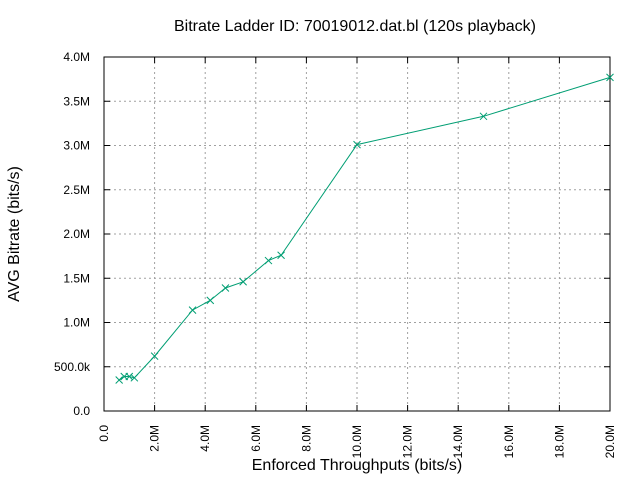  Describe the element at coordinates (104, 433) in the screenshot. I see `x-tick-label: 0.0` at that location.